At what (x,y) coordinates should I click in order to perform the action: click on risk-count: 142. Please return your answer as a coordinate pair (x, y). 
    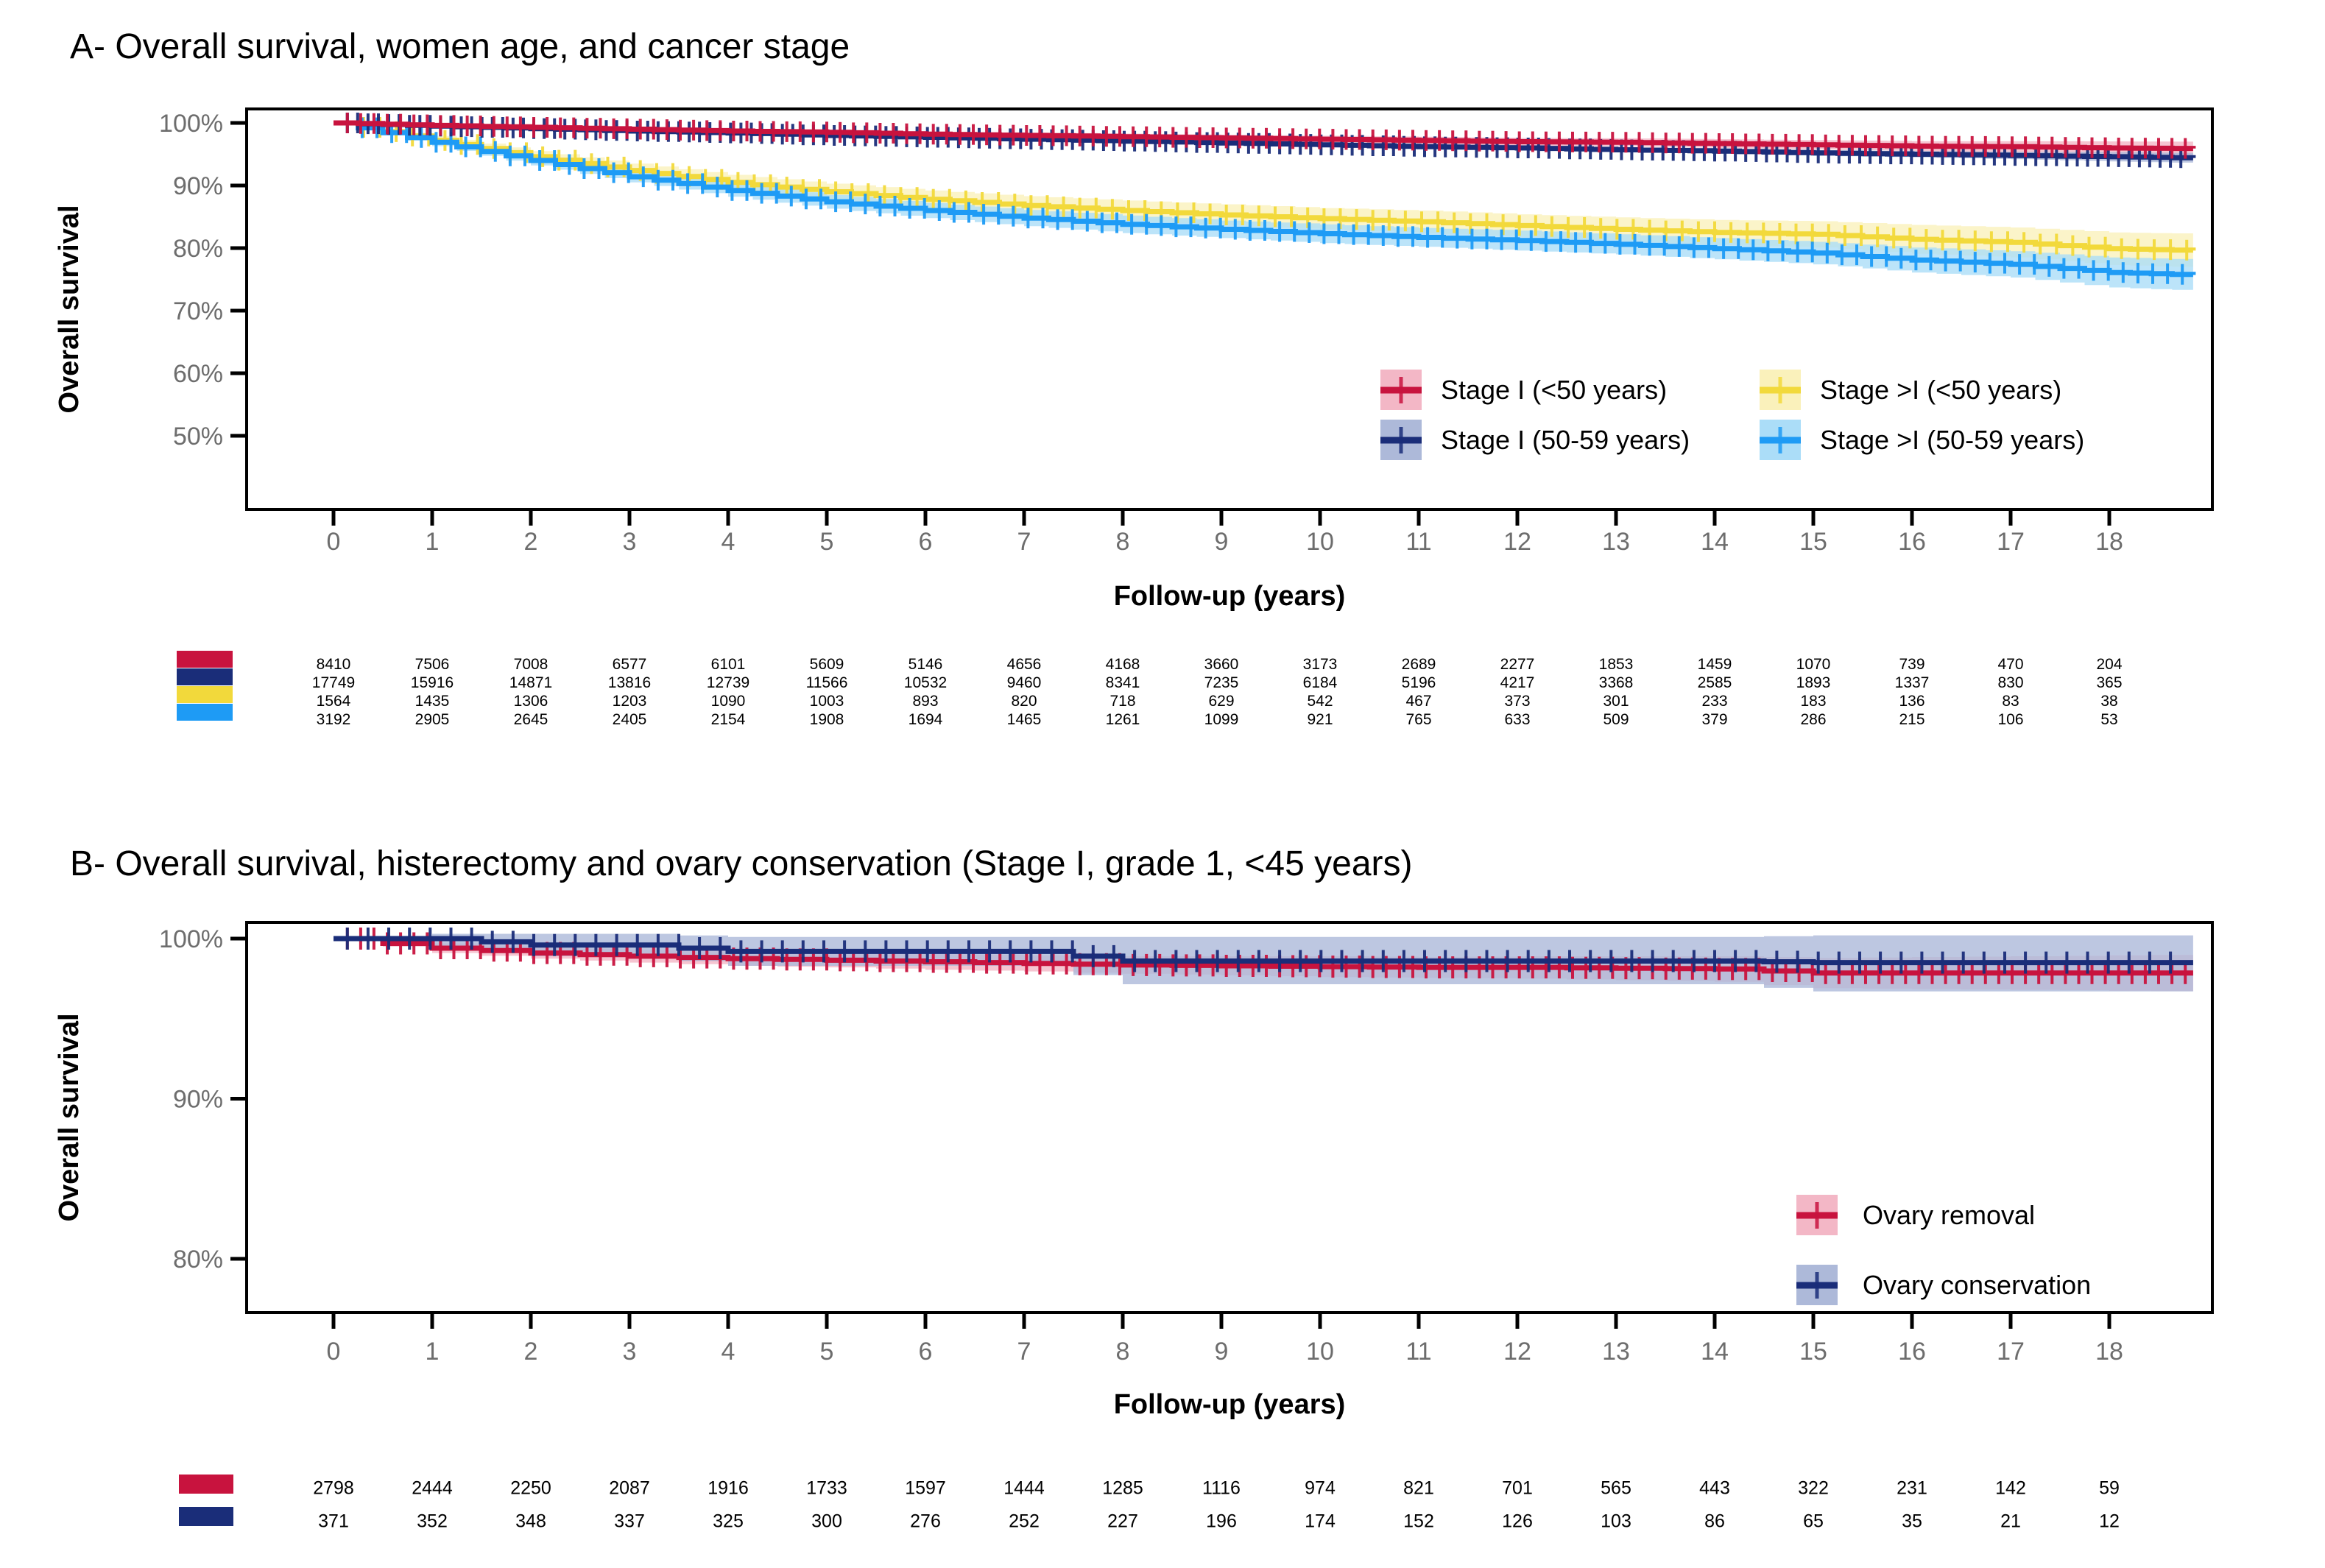
    Looking at the image, I should click on (2010, 1488).